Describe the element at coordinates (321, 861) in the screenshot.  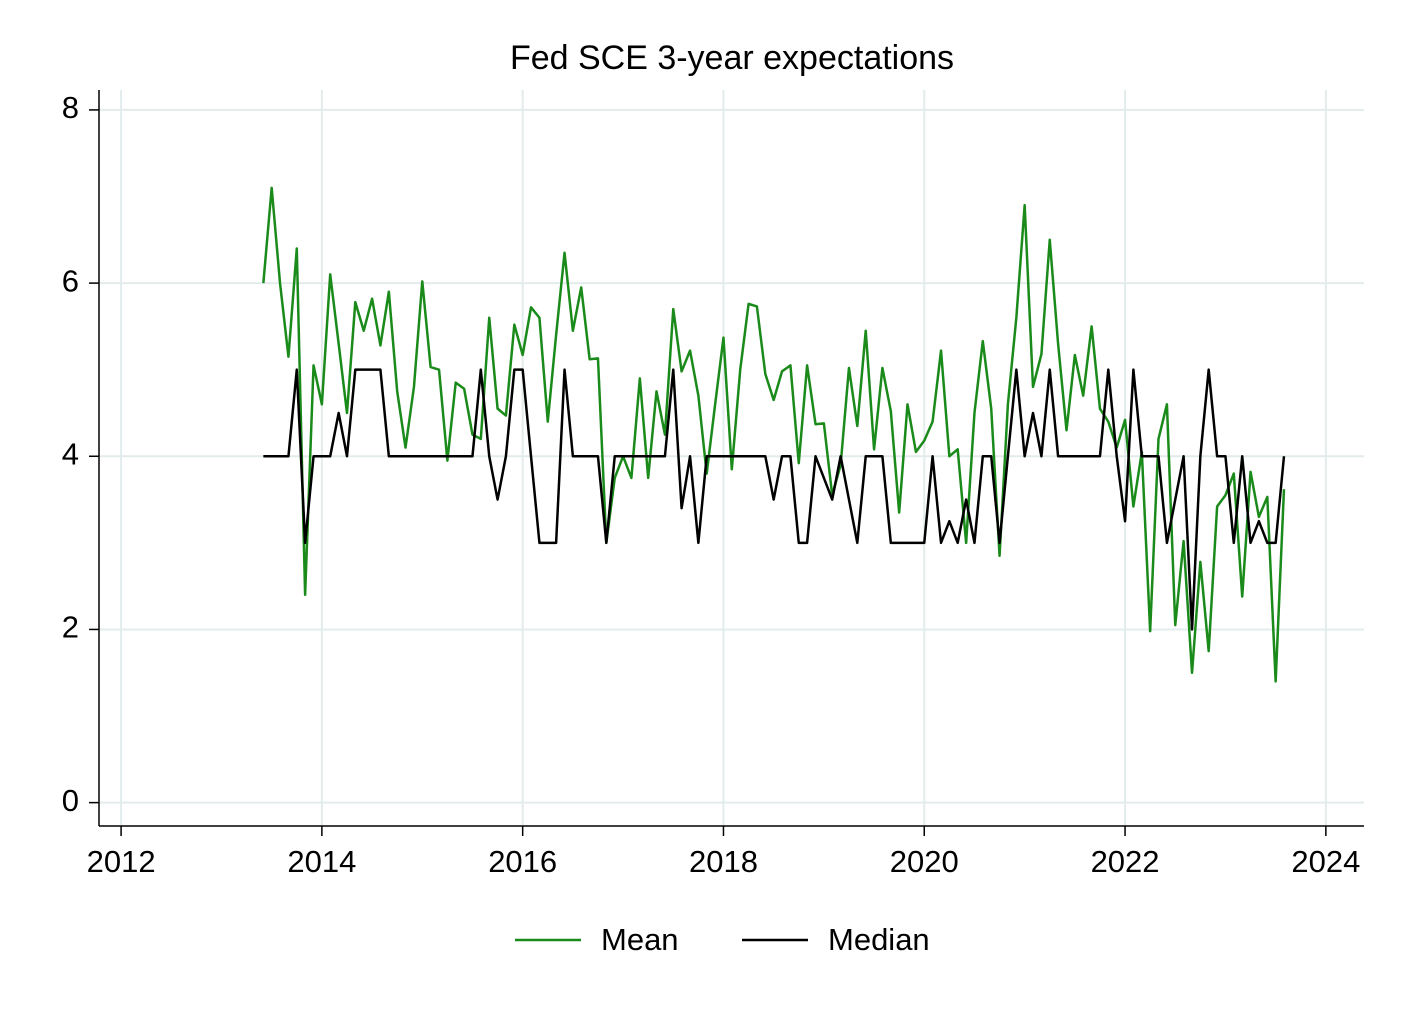
I see `x-tick-label: 2014` at that location.